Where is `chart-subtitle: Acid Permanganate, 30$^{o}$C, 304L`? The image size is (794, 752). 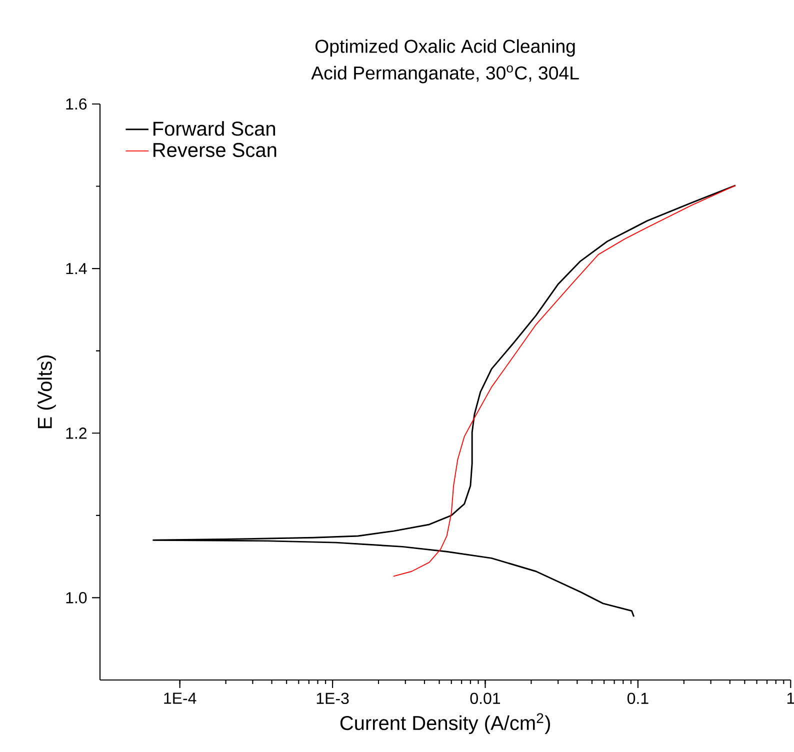 chart-subtitle: Acid Permanganate, 30$^{o}$C, 304L is located at coordinates (445, 74).